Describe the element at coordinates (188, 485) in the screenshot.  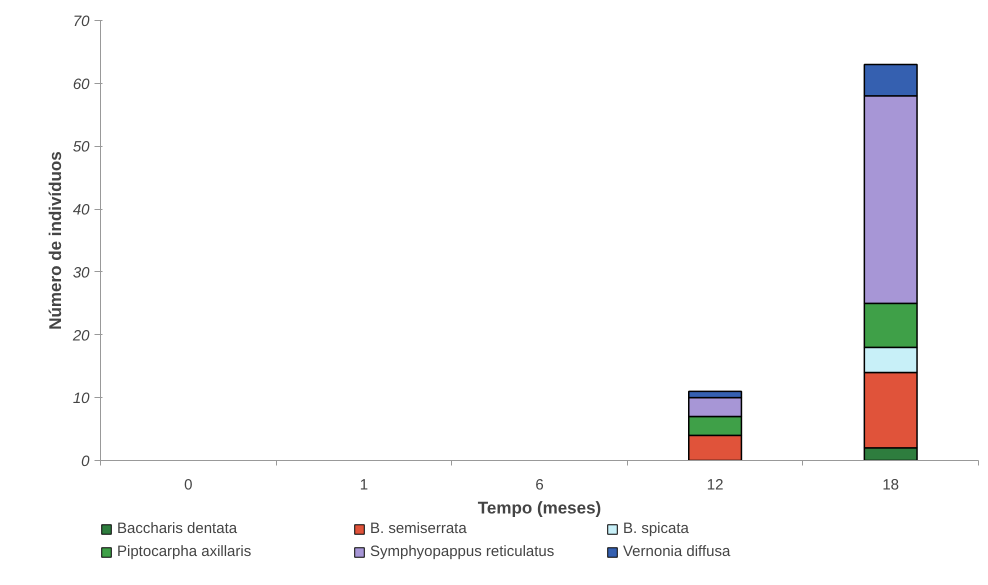
I see `x-tick-label: 0` at that location.